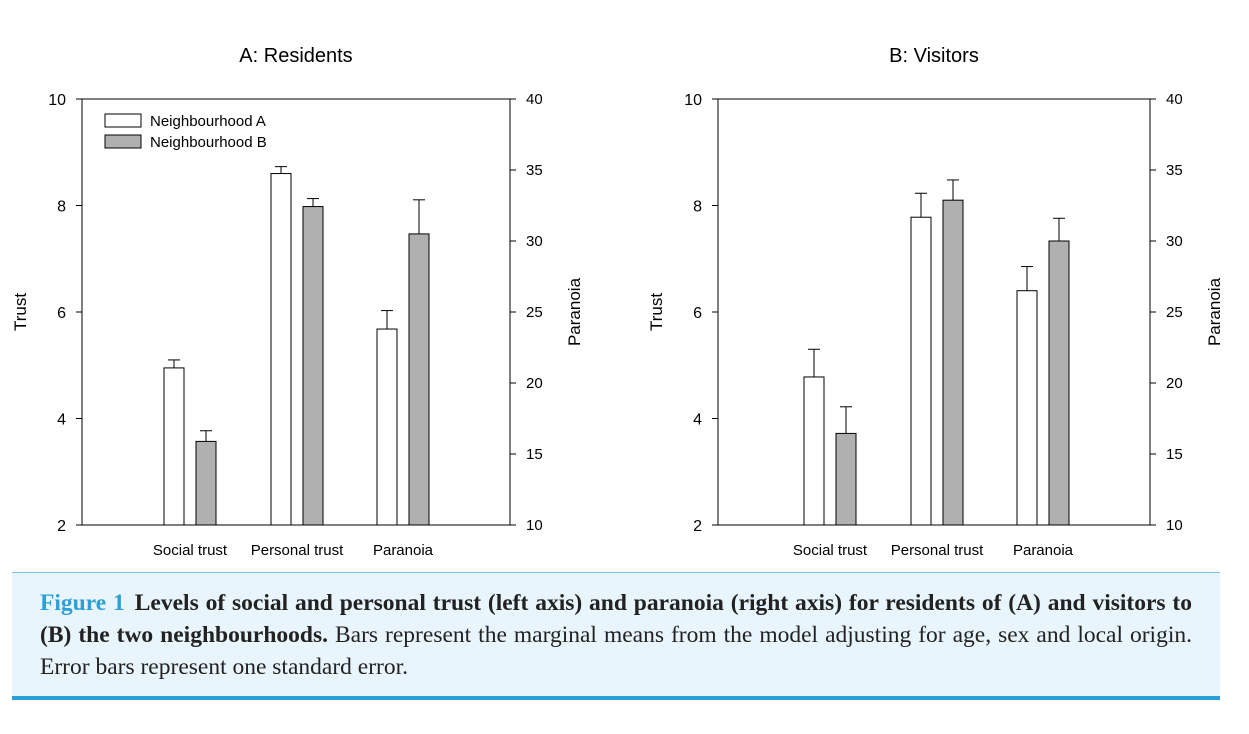  Describe the element at coordinates (934, 56) in the screenshot. I see `chart-title: B: Visitors` at that location.